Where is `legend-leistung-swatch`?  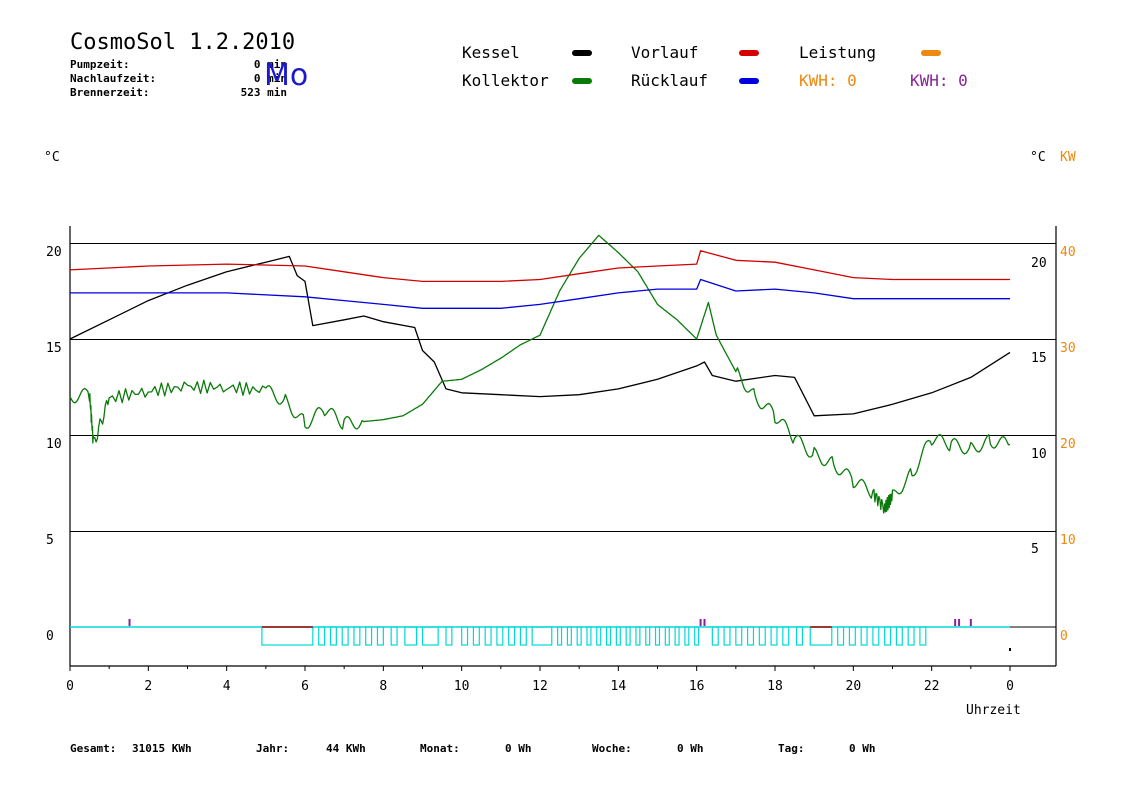 legend-leistung-swatch is located at coordinates (931, 53).